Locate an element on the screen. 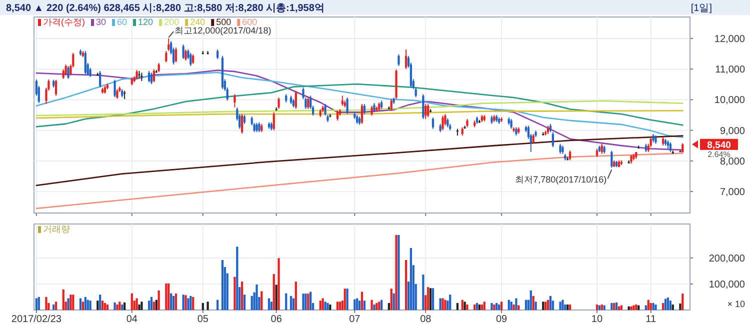 The width and height of the screenshot is (750, 328). legend: 거래량 is located at coordinates (54, 229).